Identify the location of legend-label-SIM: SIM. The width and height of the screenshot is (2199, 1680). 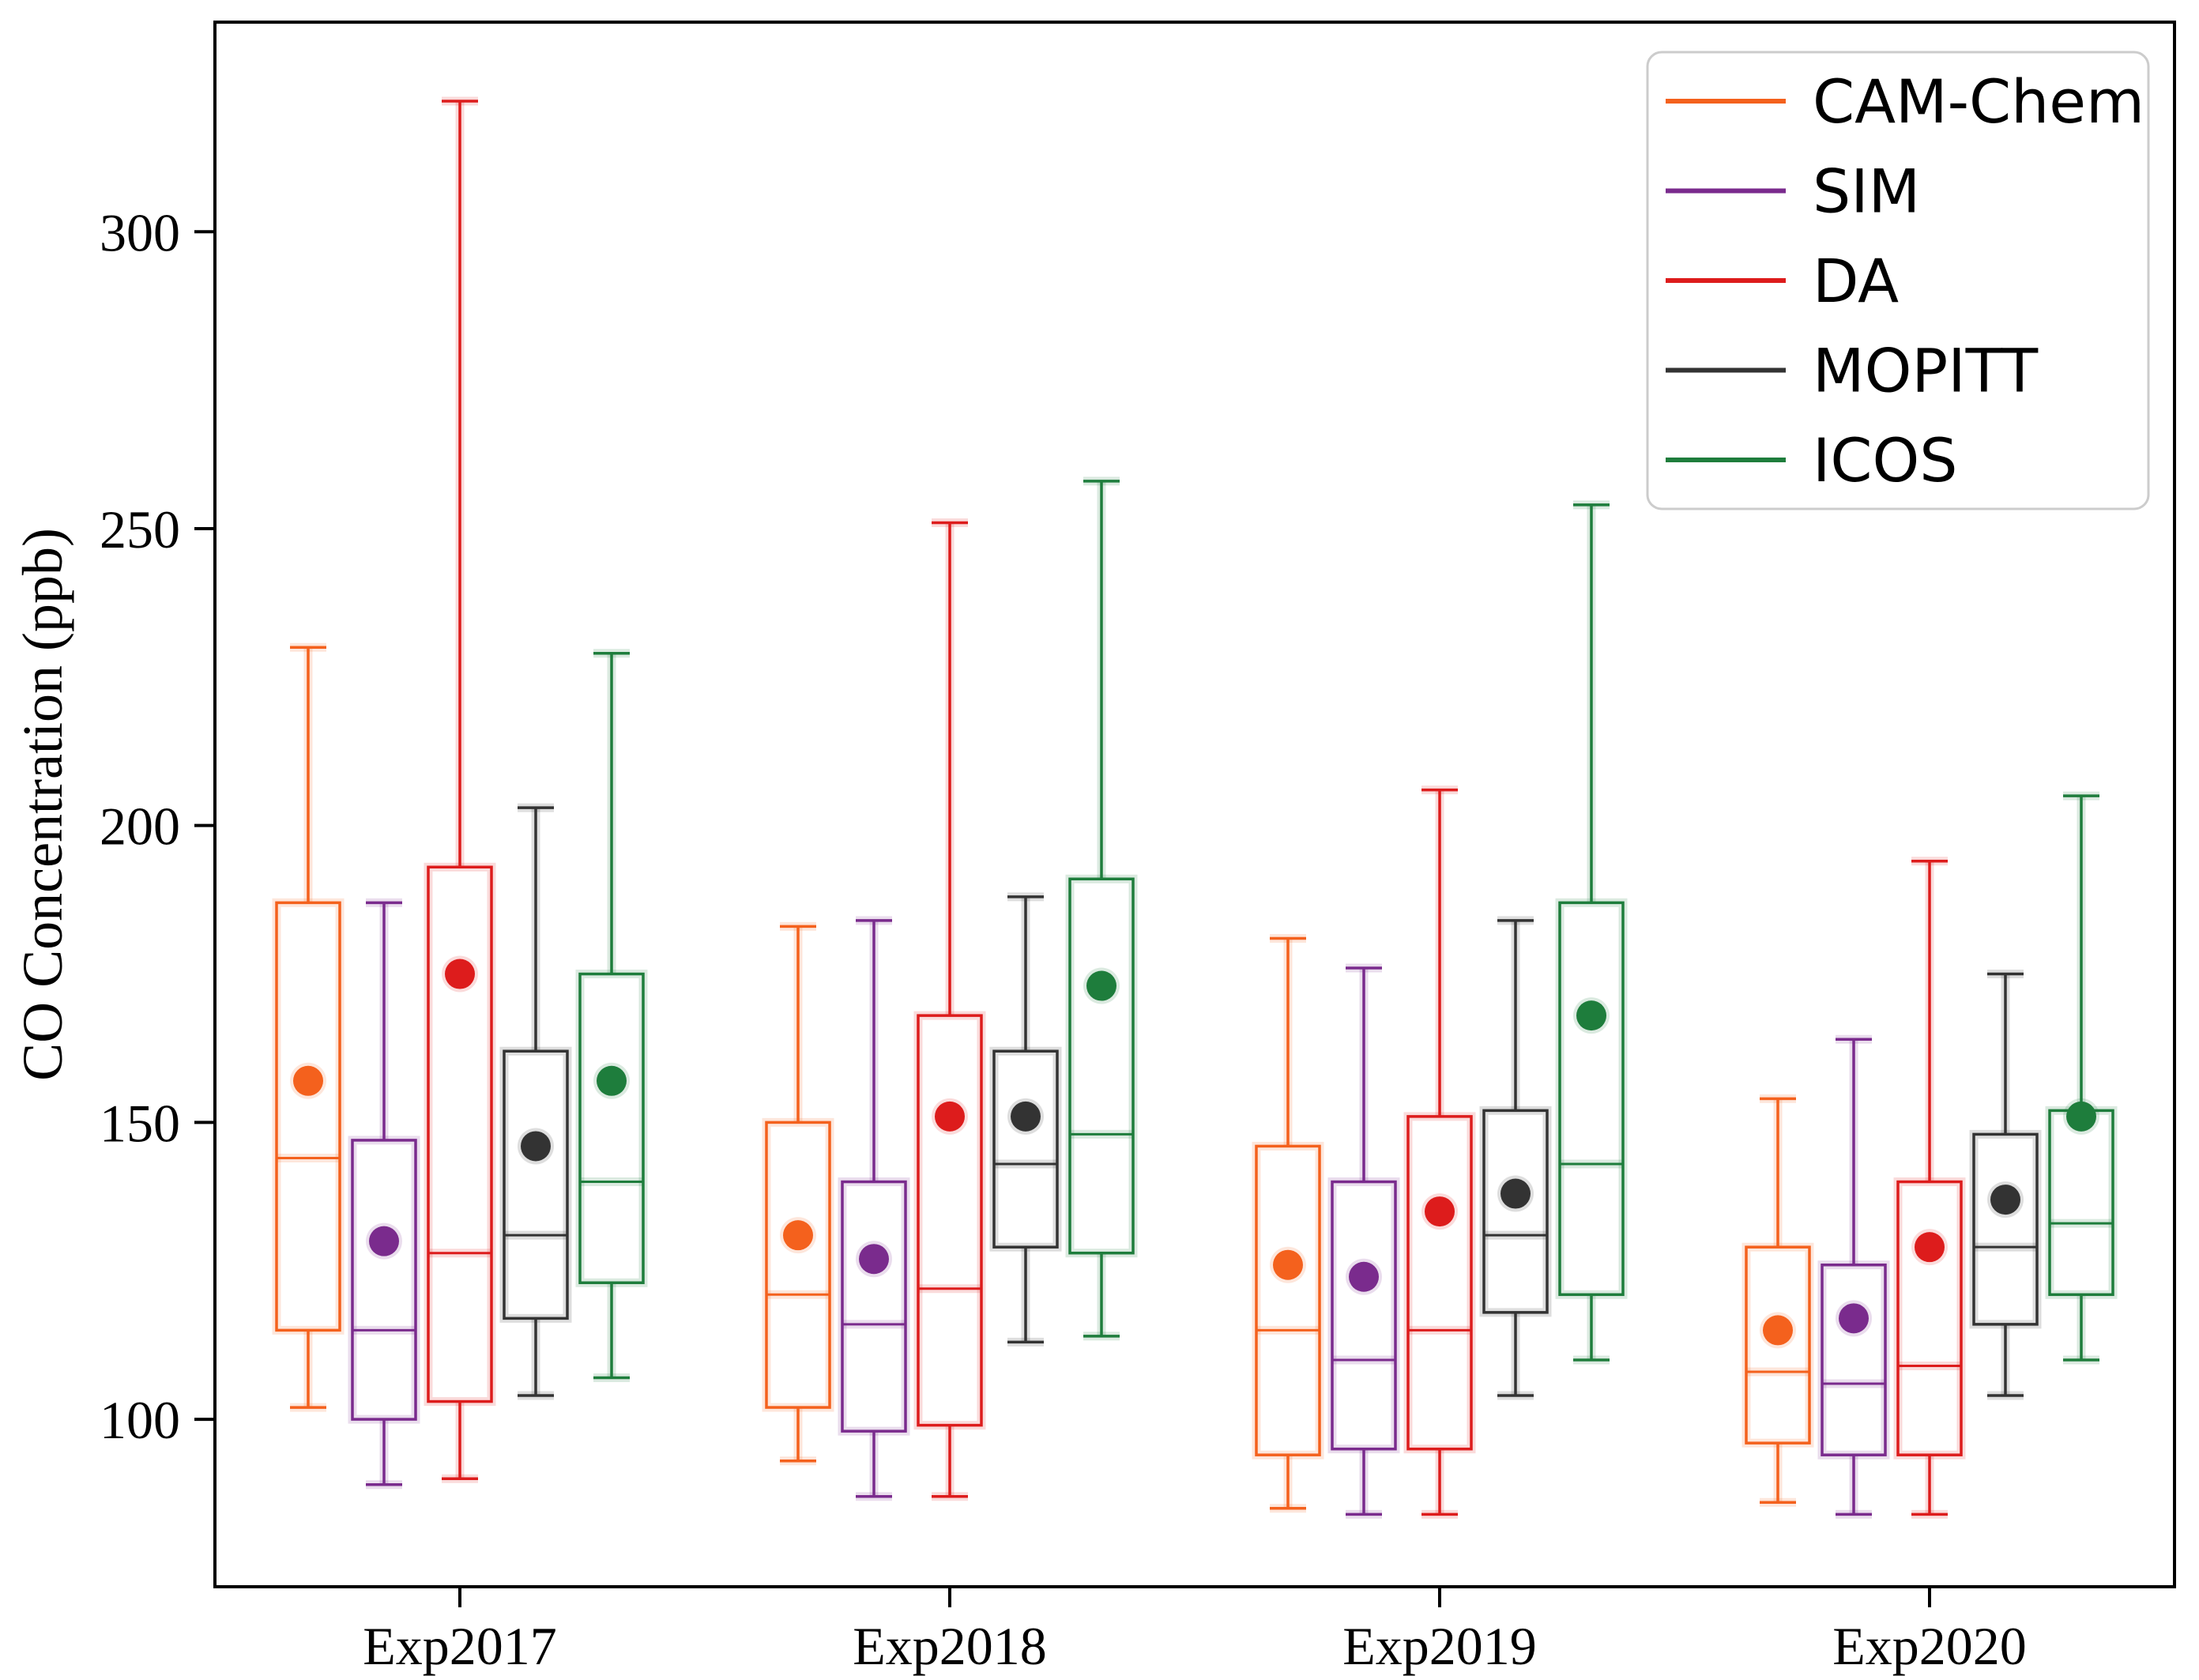
(1866, 191).